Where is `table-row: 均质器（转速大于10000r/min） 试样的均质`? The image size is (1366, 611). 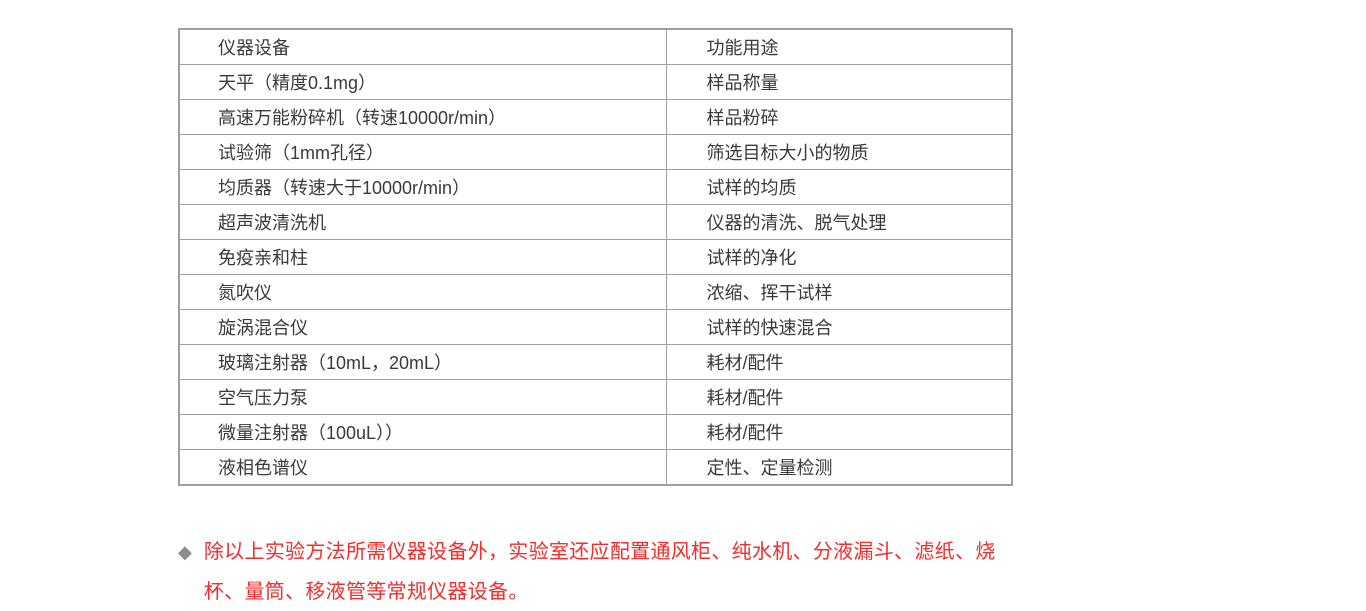
table-row: 均质器（转速大于10000r/min） 试样的均质 is located at coordinates (595, 187).